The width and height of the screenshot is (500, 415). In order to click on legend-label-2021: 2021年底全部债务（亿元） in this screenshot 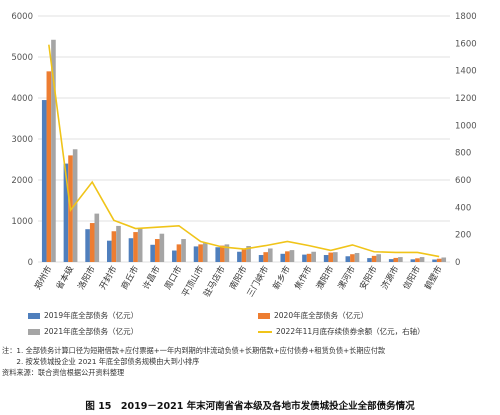, I will do `click(91, 331)`.